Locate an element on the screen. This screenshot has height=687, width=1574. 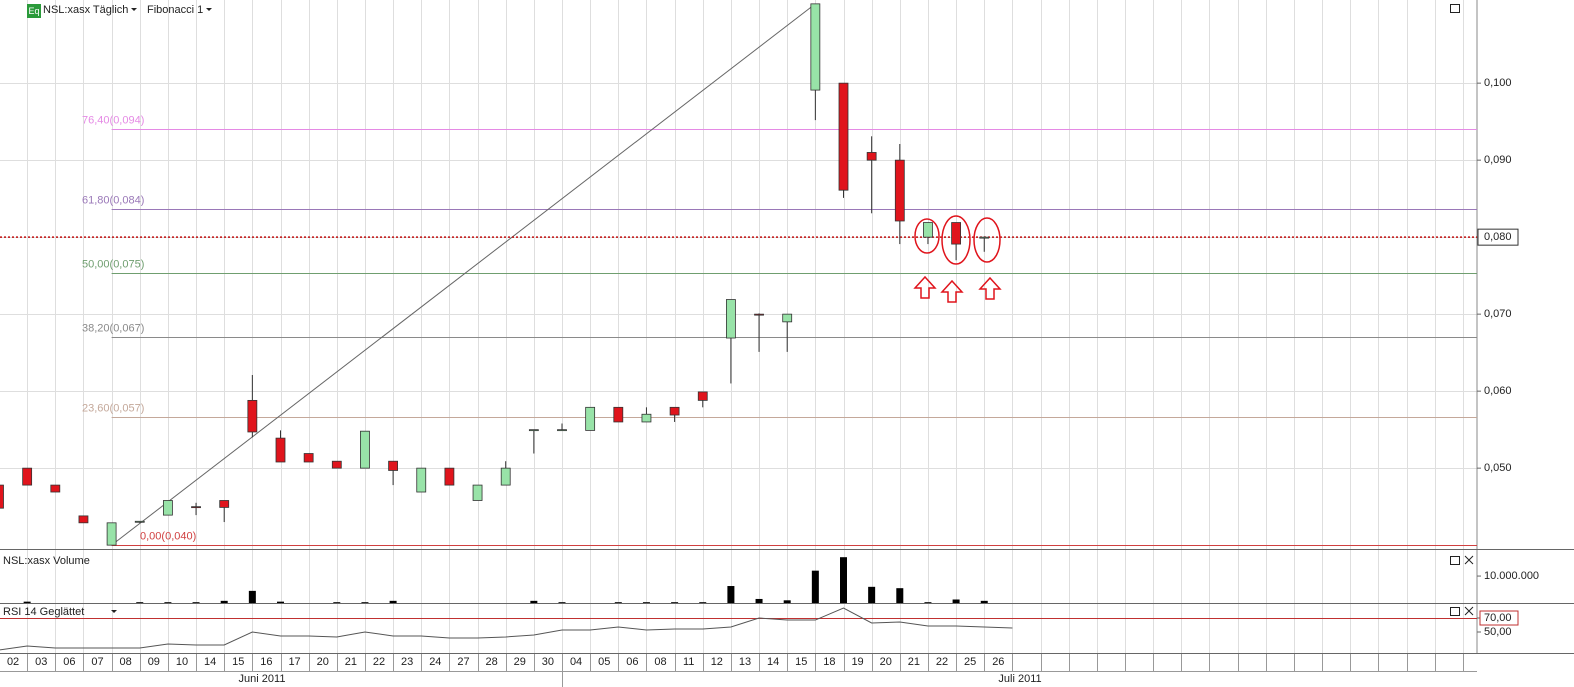
x-tick-label: 23 is located at coordinates (407, 662).